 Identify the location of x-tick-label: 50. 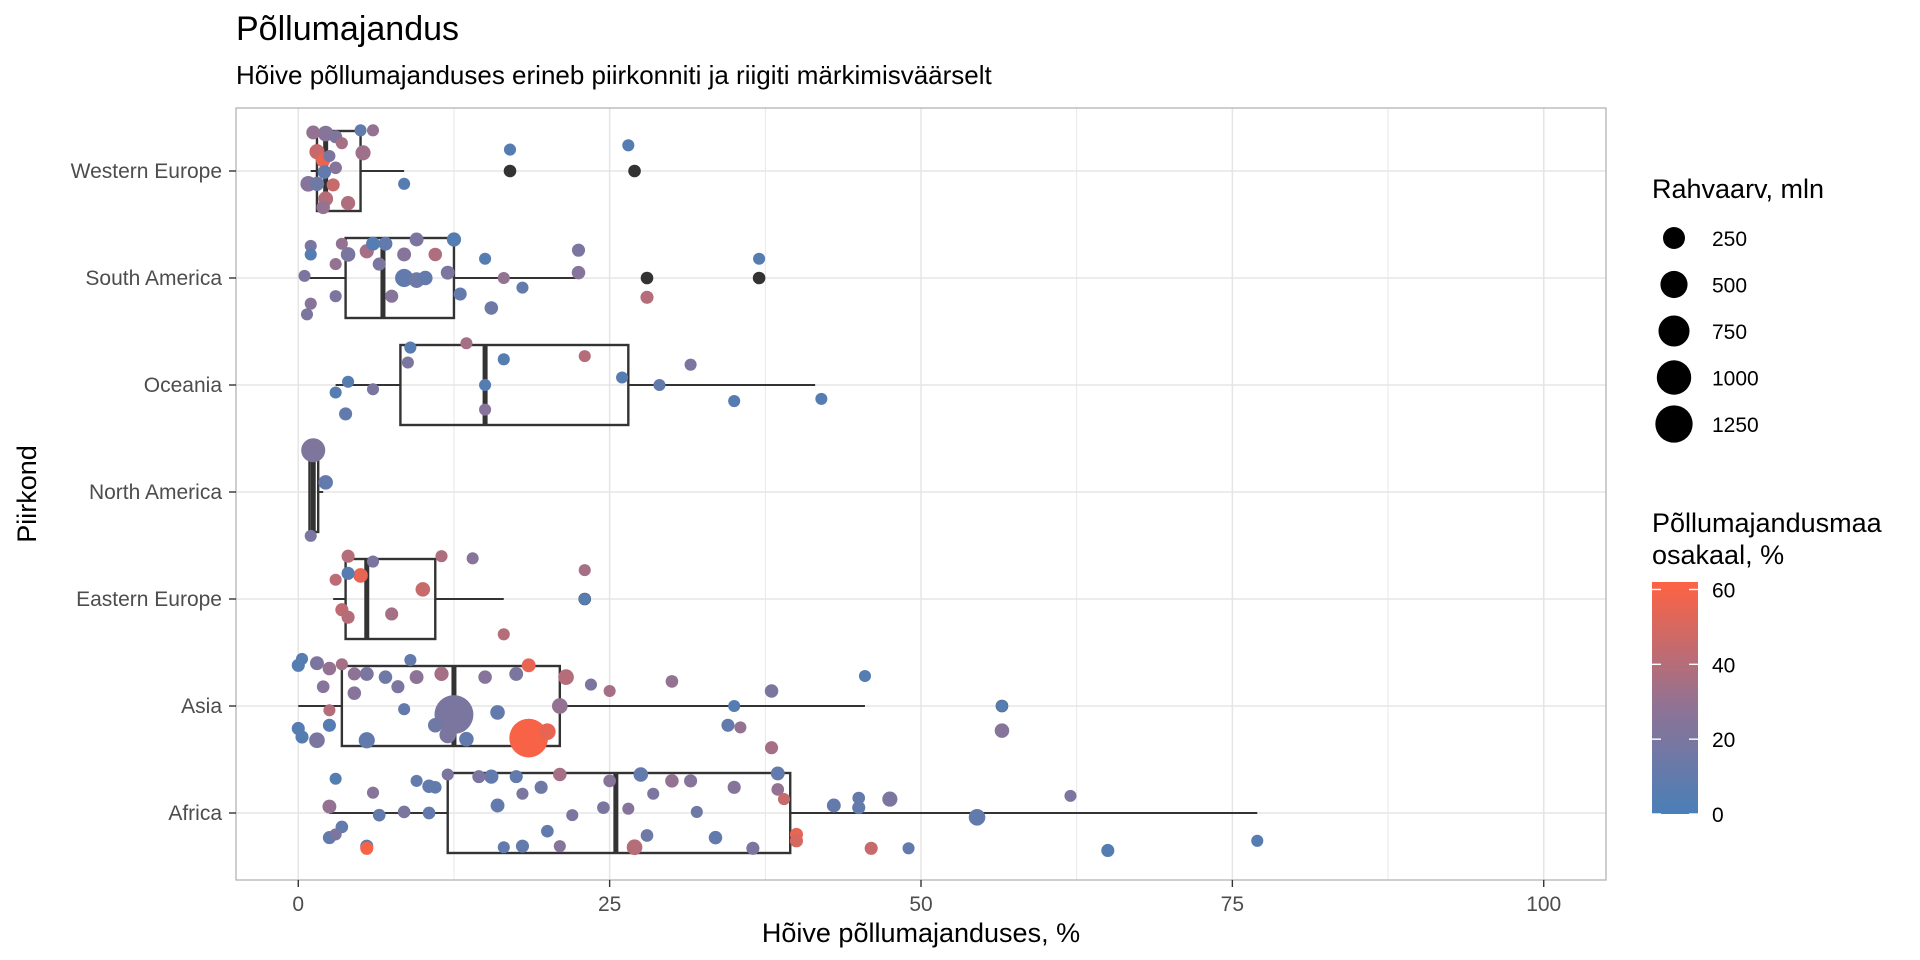
(920, 904).